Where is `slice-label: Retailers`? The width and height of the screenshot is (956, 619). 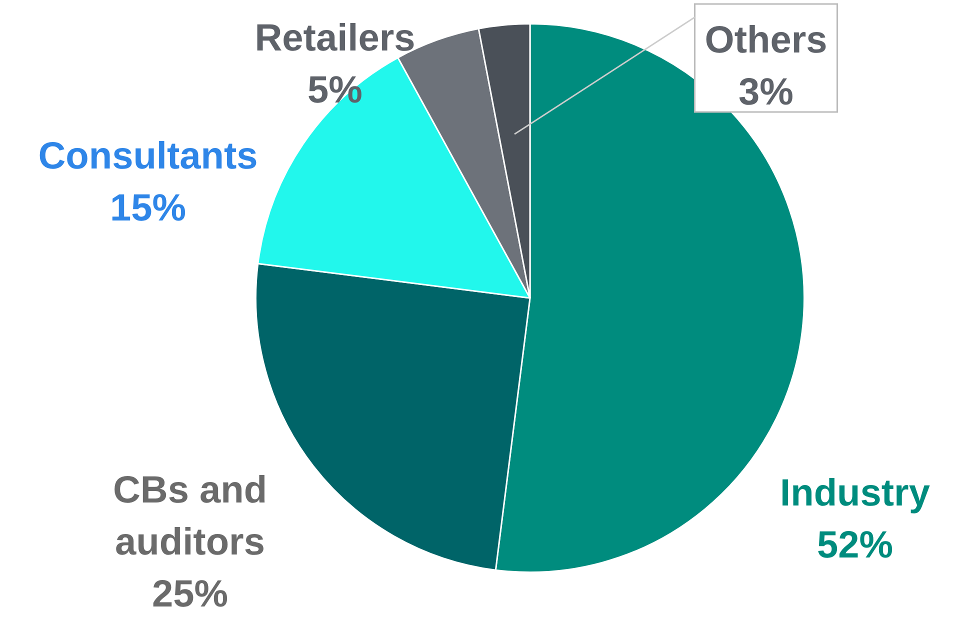 slice-label: Retailers is located at coordinates (335, 38).